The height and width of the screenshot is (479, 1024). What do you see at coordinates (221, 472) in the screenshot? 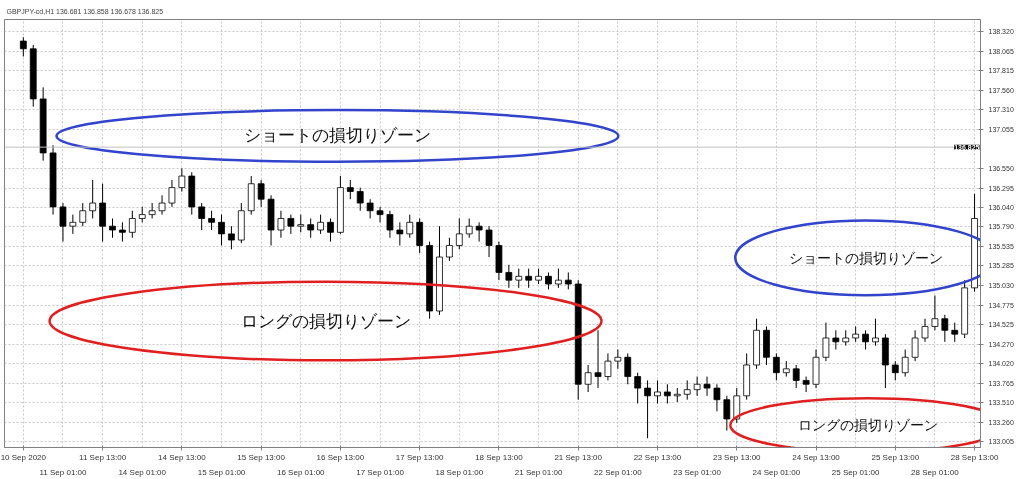
I see `x-tick-label: 15 Sep 01:00` at bounding box center [221, 472].